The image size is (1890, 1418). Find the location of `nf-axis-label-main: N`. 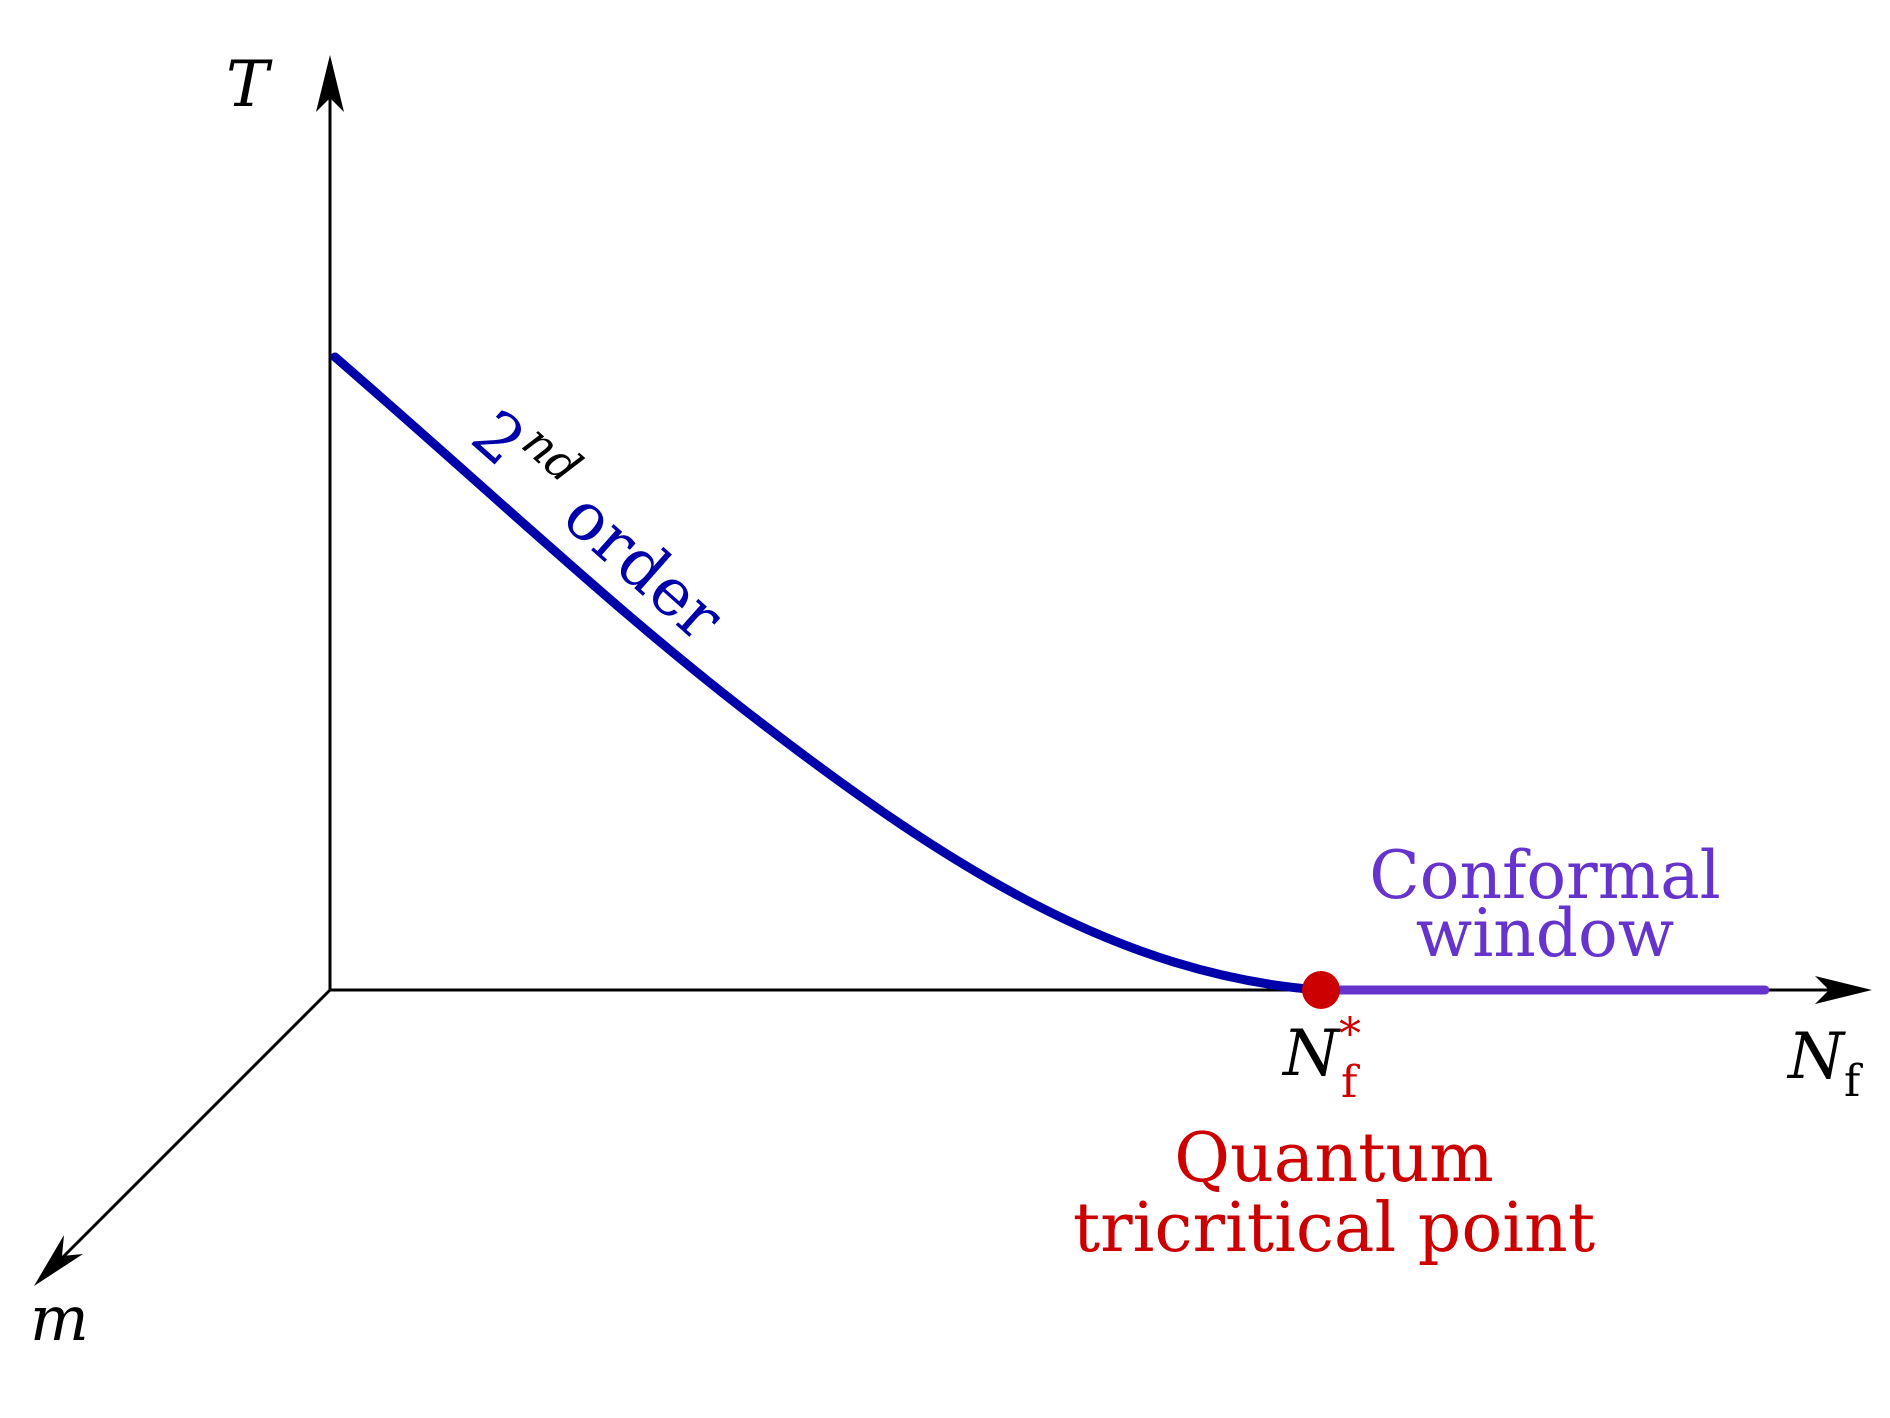

nf-axis-label-main: N is located at coordinates (1816, 1057).